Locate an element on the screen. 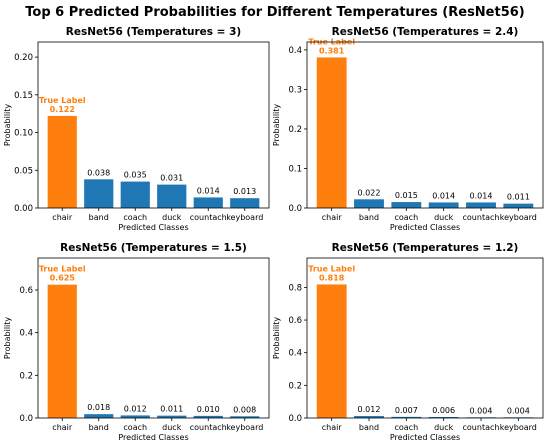 This screenshot has height=443, width=550. value-label: 0.012 is located at coordinates (135, 408).